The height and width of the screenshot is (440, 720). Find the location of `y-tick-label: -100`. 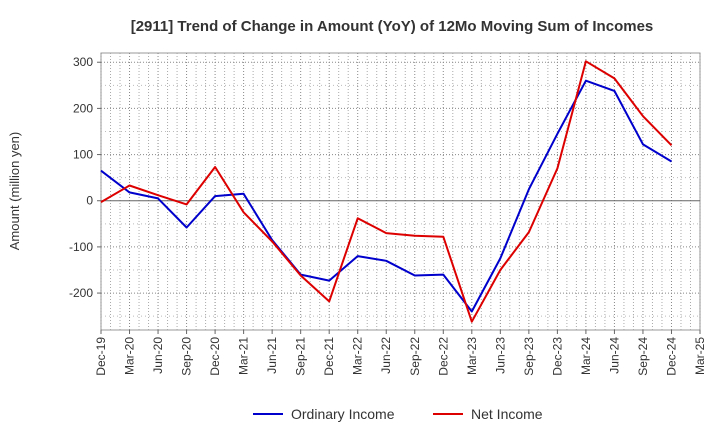

y-tick-label: -100 is located at coordinates (81, 247).